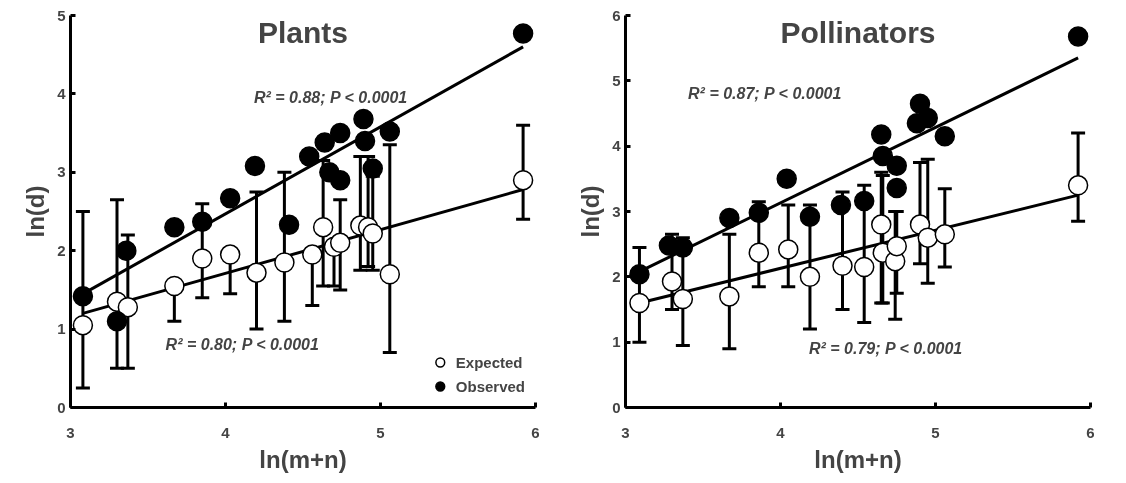 The width and height of the screenshot is (1126, 483). Describe the element at coordinates (616, 15) in the screenshot. I see `y-tick-label: 6` at that location.